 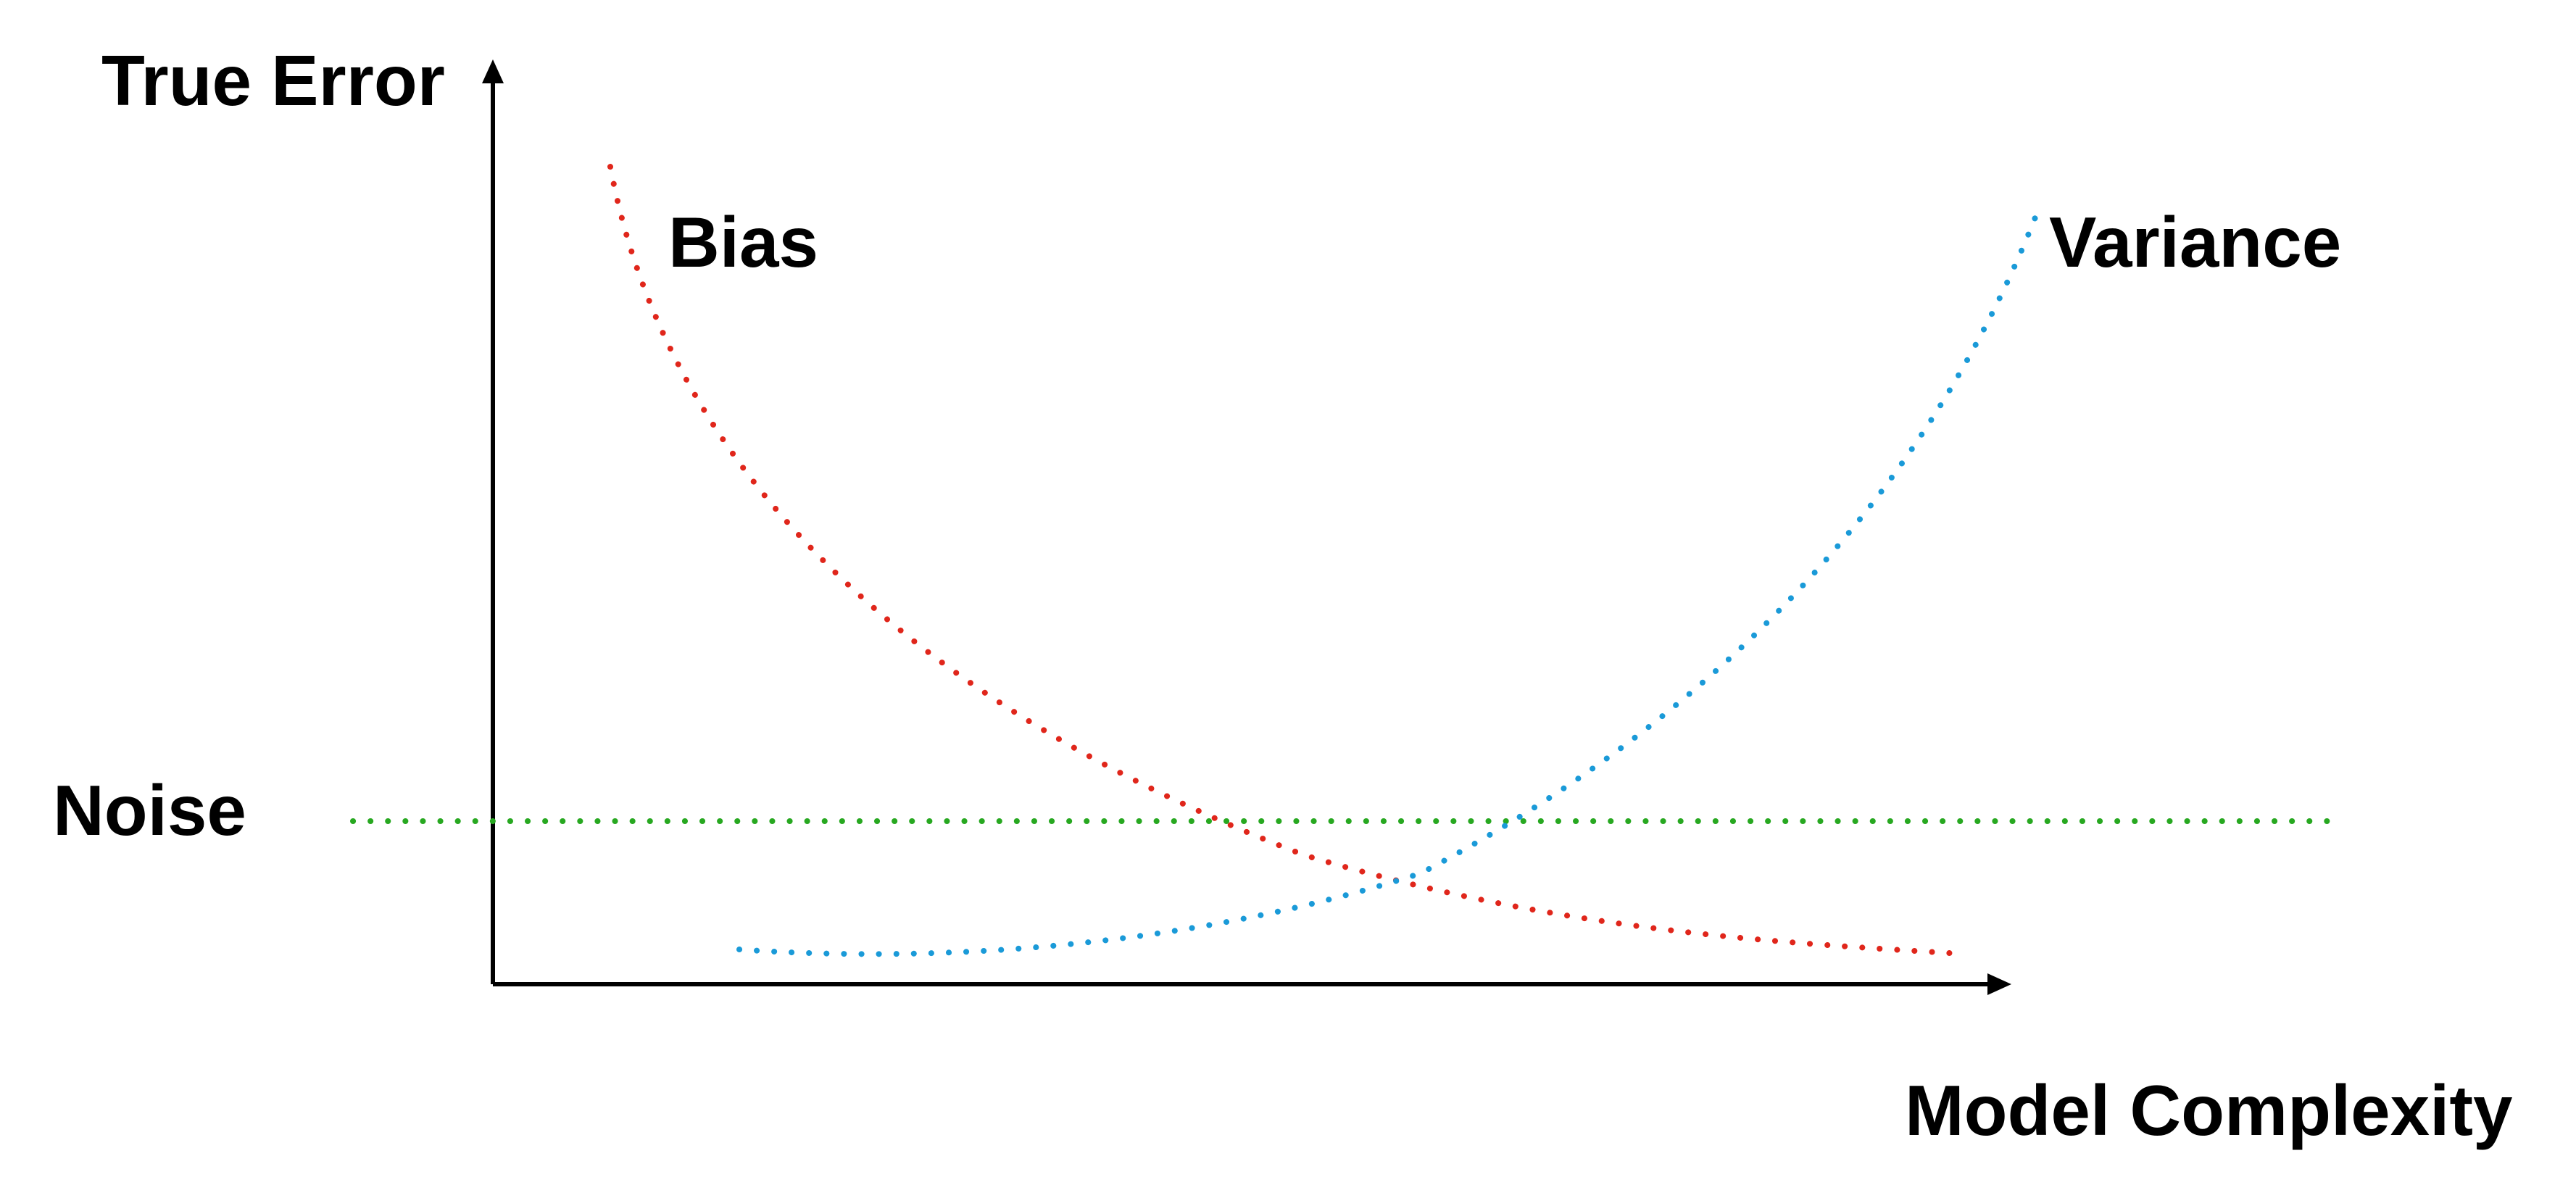 What do you see at coordinates (273, 80) in the screenshot?
I see `y-axis-label: True Error` at bounding box center [273, 80].